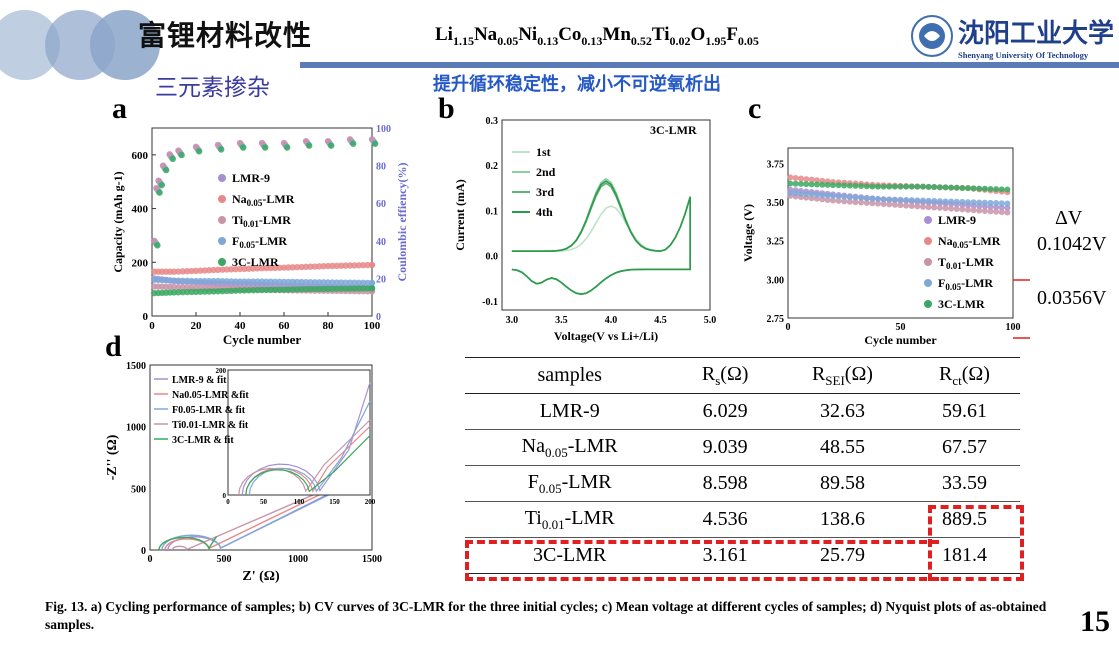 The image size is (1119, 647). I want to click on formula-element: Ni0.13, so click(538, 36).